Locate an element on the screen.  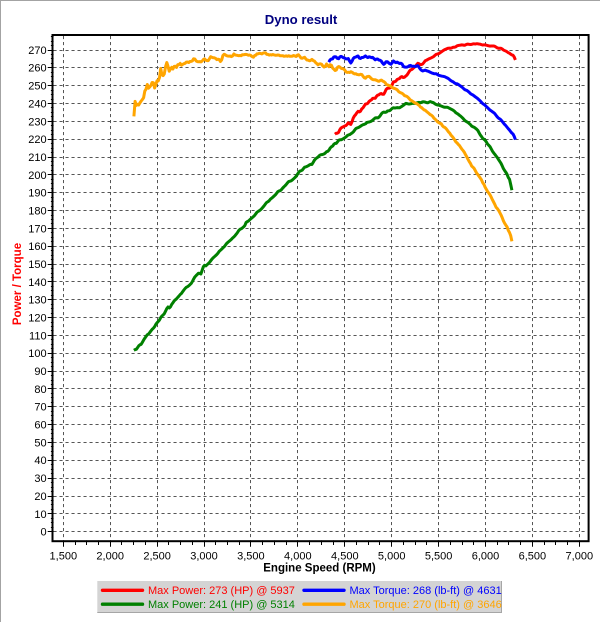
svg-text: 140 is located at coordinates (37, 283).